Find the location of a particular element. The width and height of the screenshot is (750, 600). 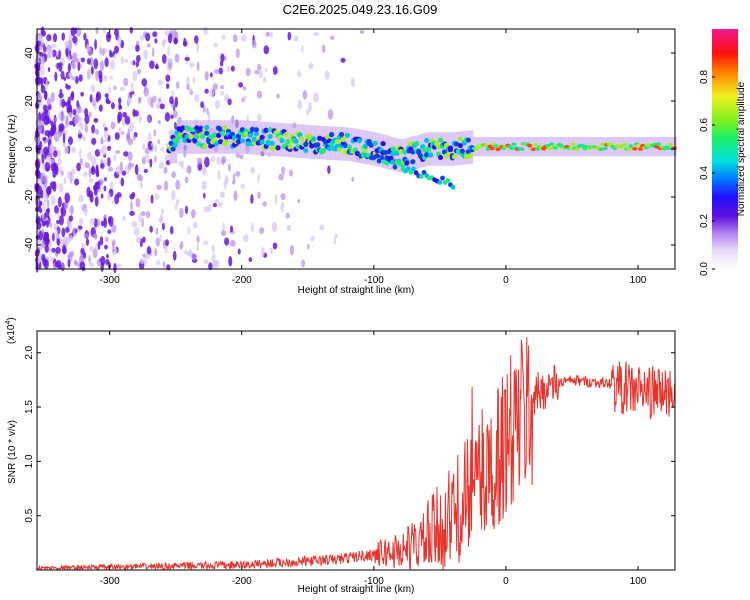

y-tick-label: 40 is located at coordinates (29, 53).